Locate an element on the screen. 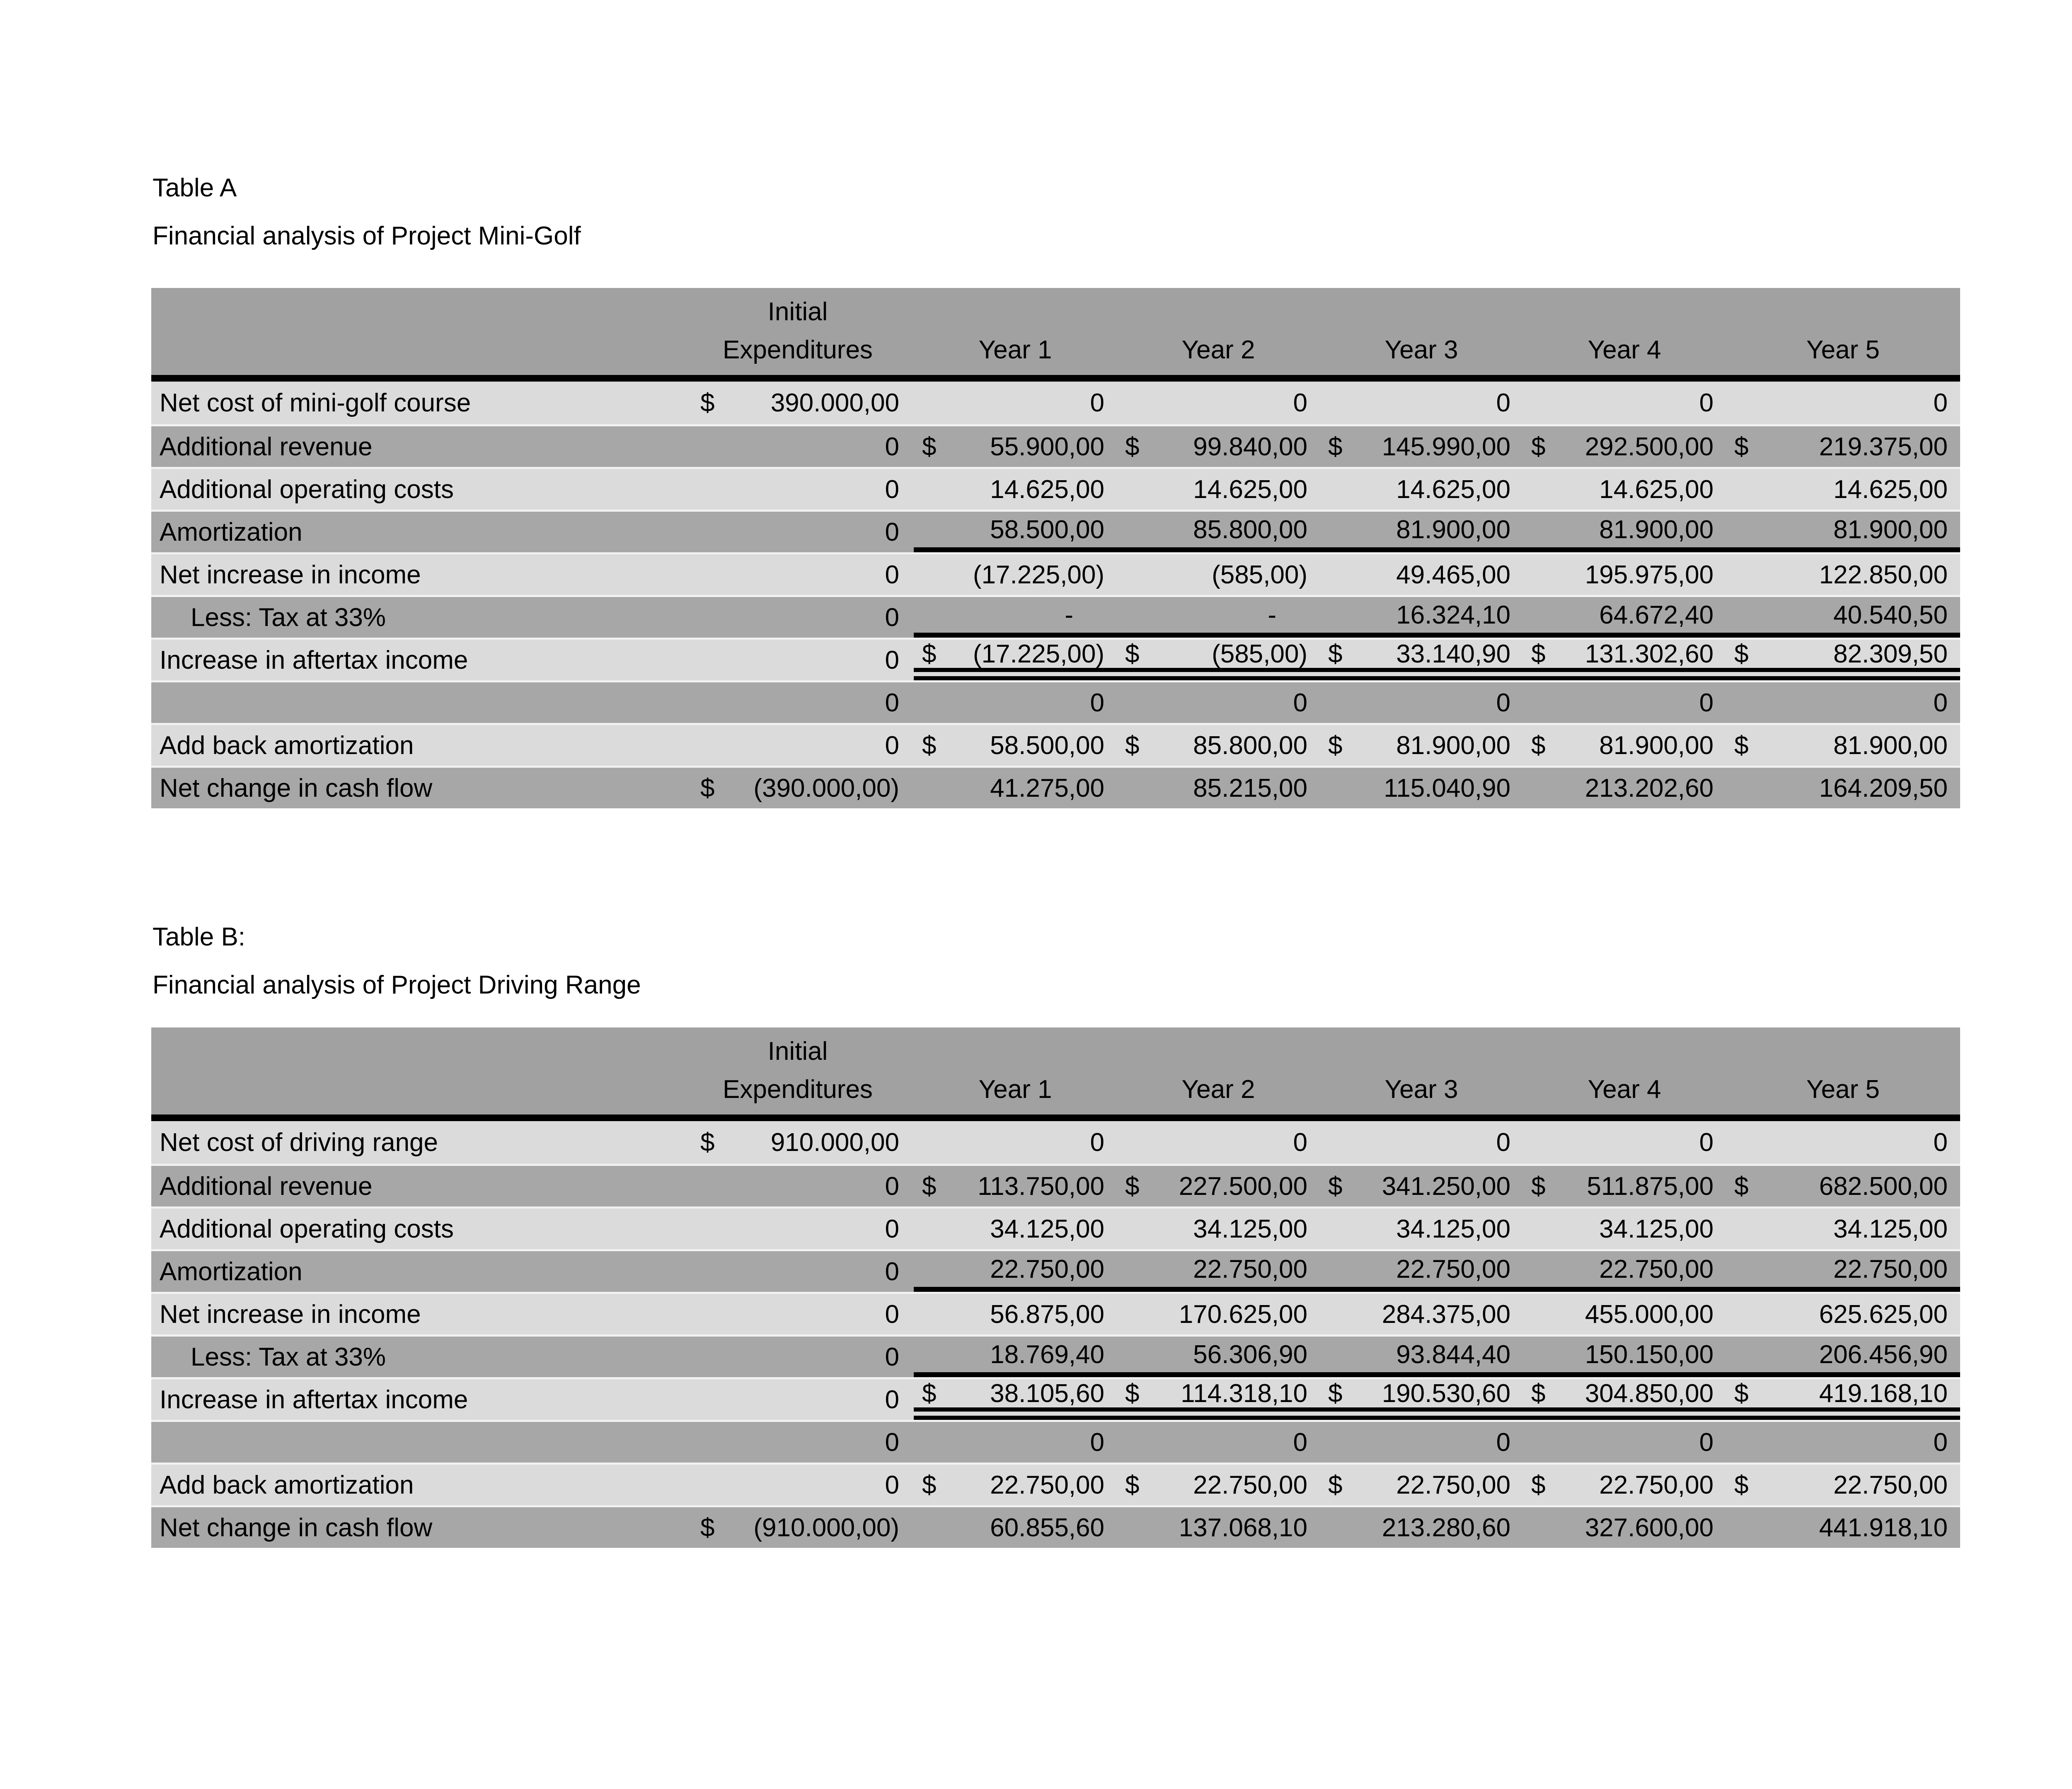 The image size is (2072, 1789). cell-value: 131.302,60 is located at coordinates (1649, 654).